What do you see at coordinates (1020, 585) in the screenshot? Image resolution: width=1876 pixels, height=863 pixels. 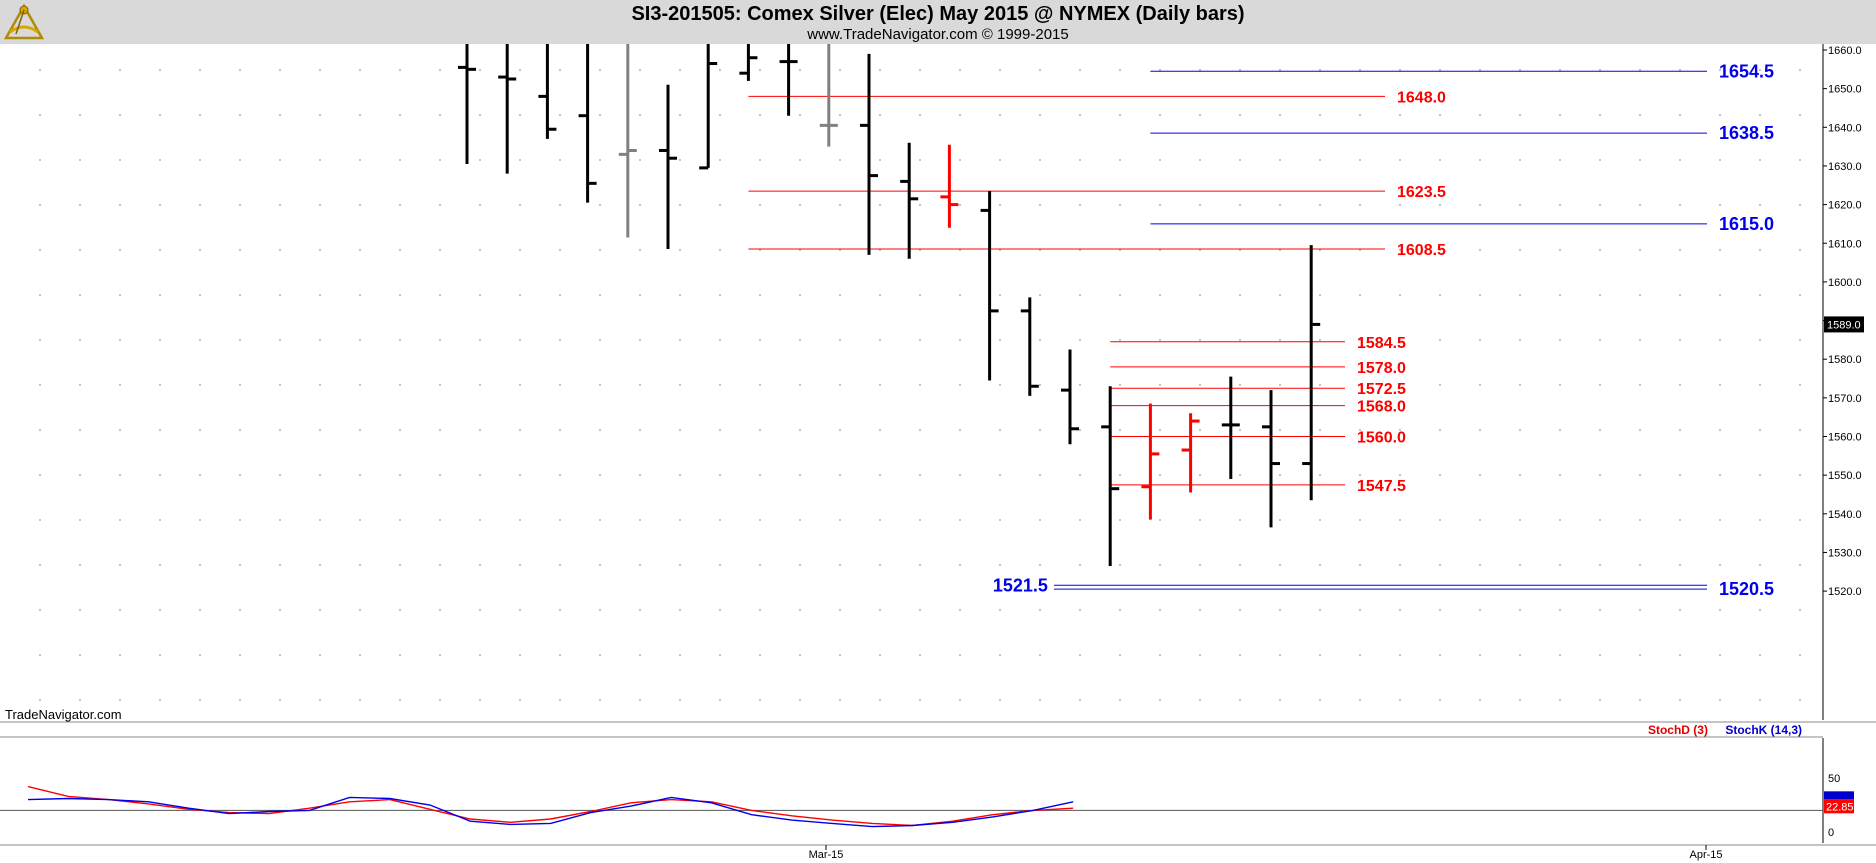 I see `level-label: 1521.5` at bounding box center [1020, 585].